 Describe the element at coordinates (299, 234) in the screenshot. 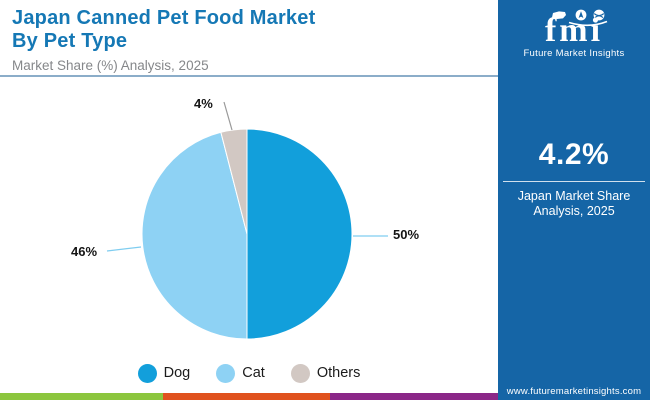

I see `pie-slice-dog` at that location.